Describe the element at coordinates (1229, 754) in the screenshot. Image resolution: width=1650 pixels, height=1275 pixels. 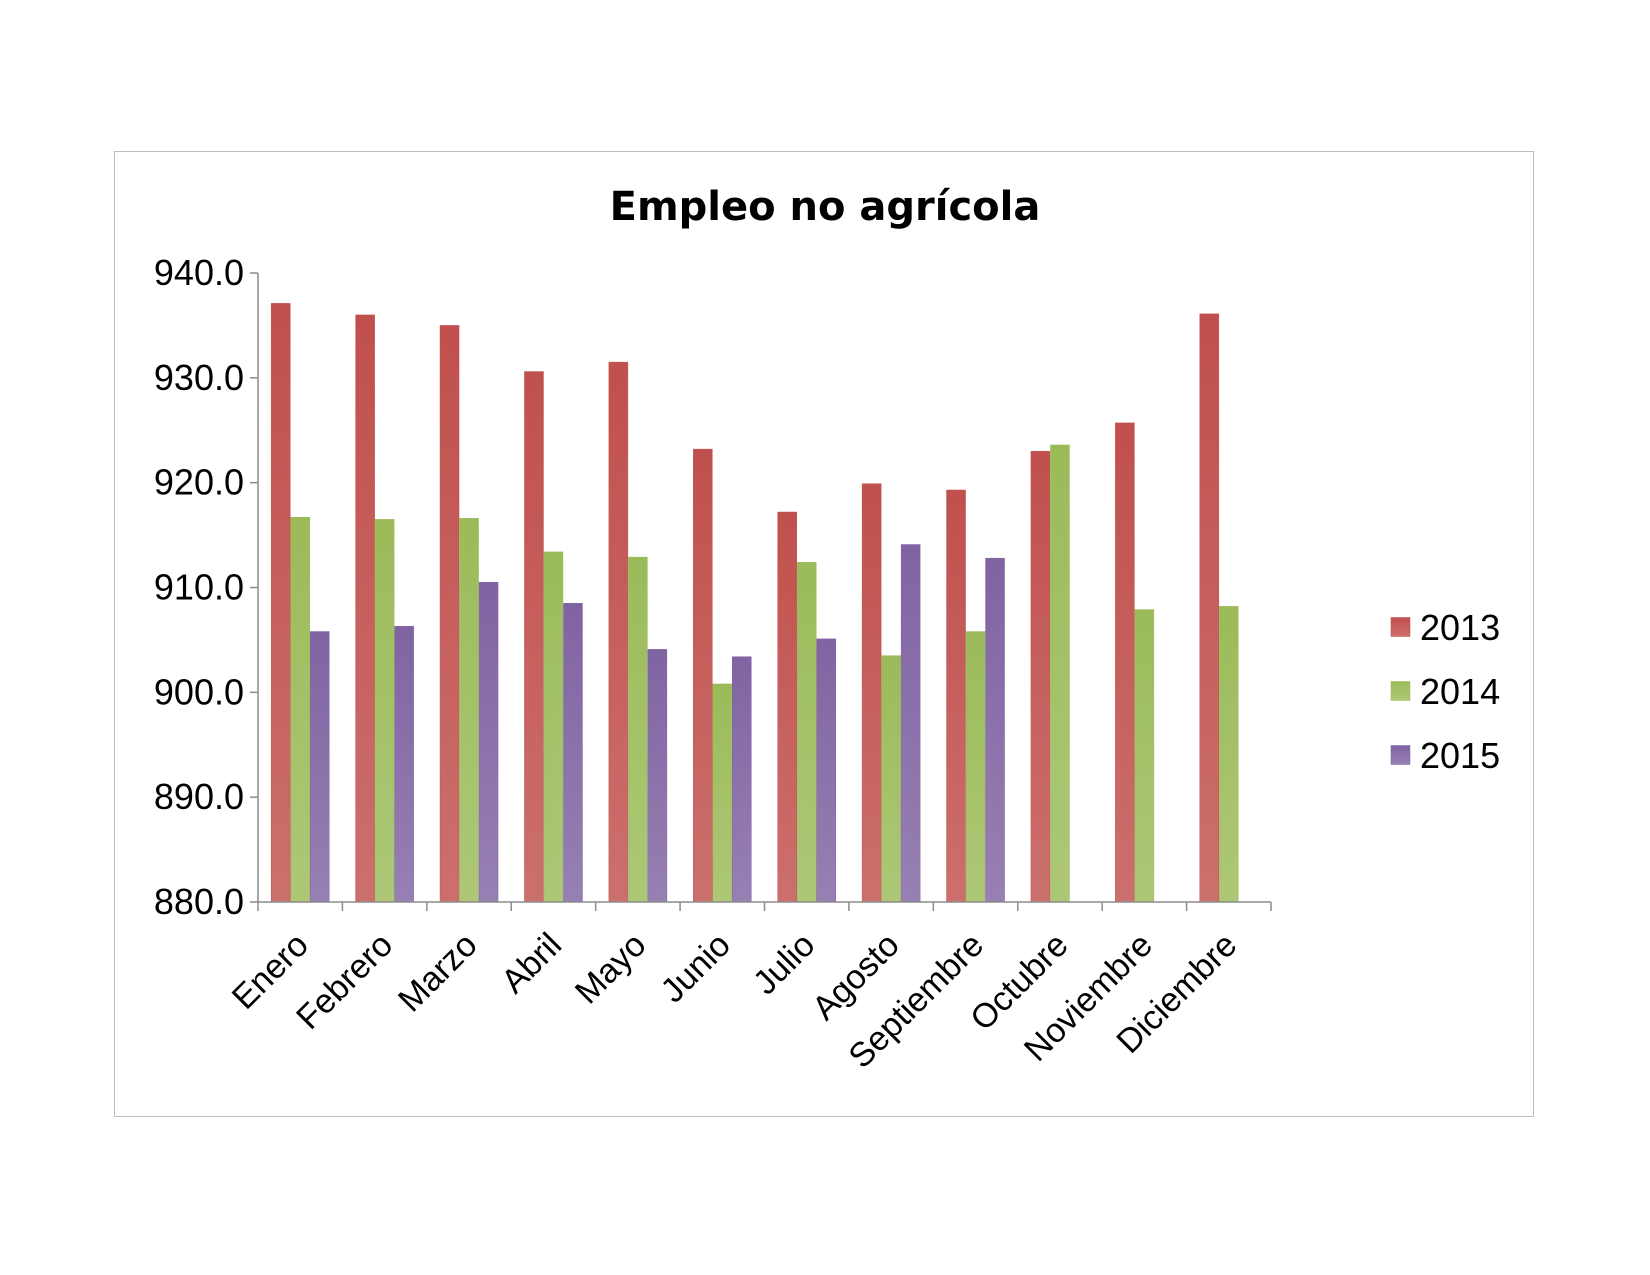
I see `bar-2014-diciembre` at that location.